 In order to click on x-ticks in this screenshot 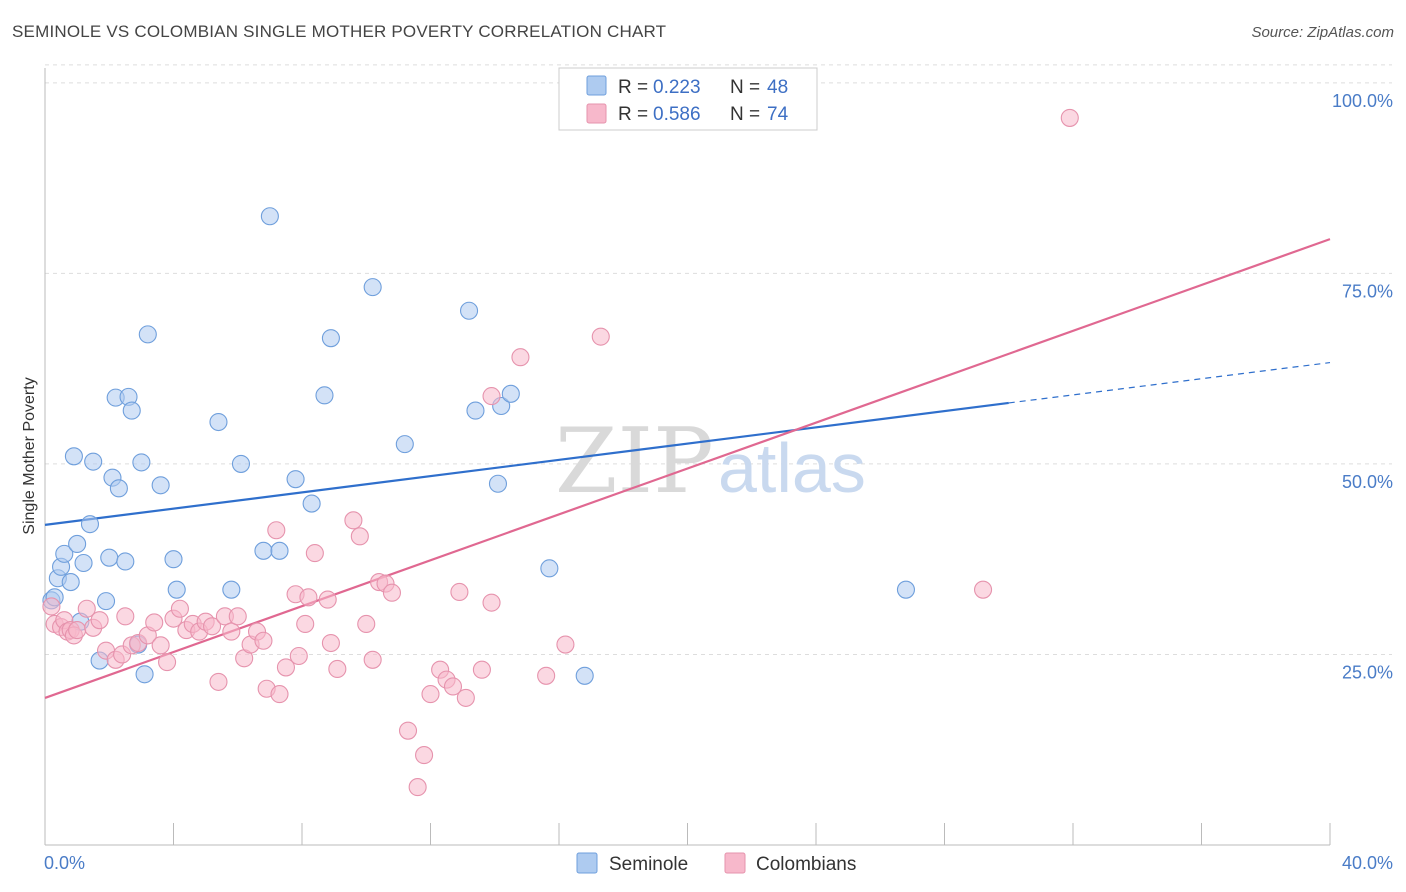, I will do `click(752, 834)`.